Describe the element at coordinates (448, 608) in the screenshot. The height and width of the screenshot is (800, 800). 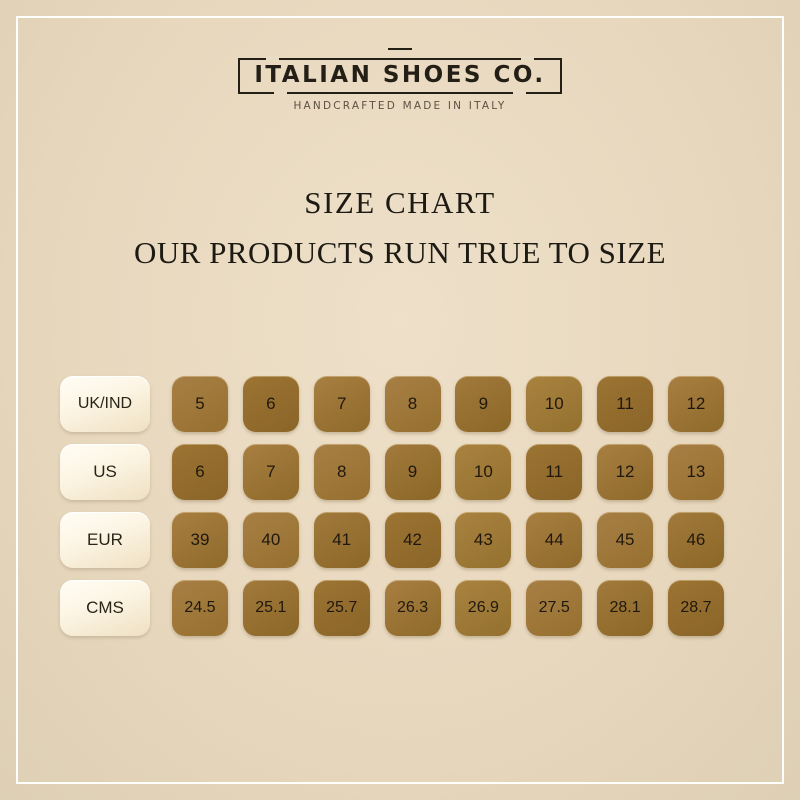
I see `row-values-cms: 24.5 25.1 25.7 26.3 26.9 27.5 28.1 28.7` at that location.